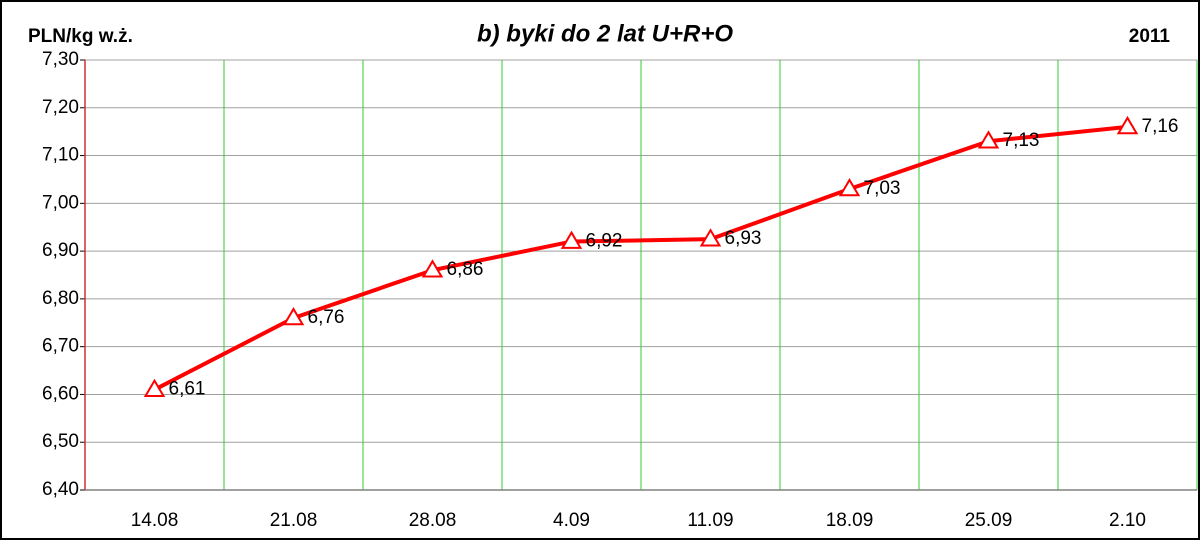 The image size is (1200, 540). What do you see at coordinates (743, 238) in the screenshot?
I see `data-label: 6,93` at bounding box center [743, 238].